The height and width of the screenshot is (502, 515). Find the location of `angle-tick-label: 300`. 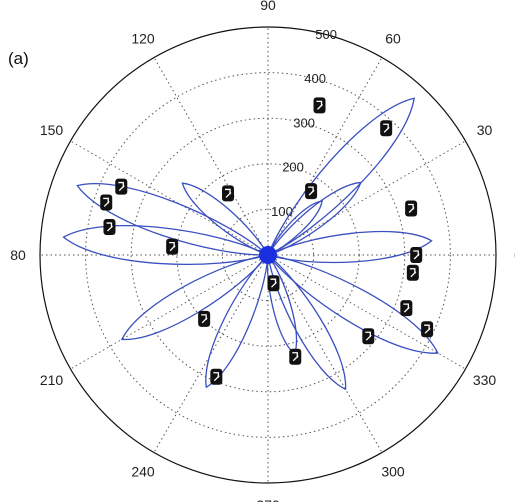

angle-tick-label: 300 is located at coordinates (393, 472).